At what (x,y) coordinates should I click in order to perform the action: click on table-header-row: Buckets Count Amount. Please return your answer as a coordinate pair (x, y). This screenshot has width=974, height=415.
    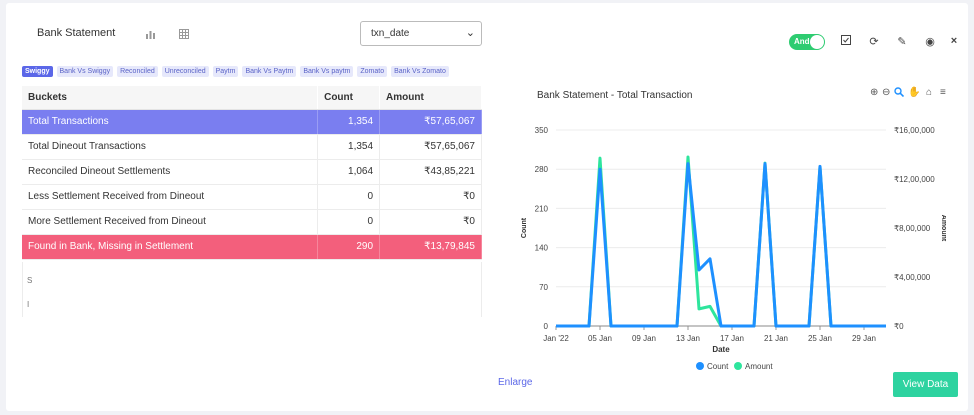
    Looking at the image, I should click on (252, 98).